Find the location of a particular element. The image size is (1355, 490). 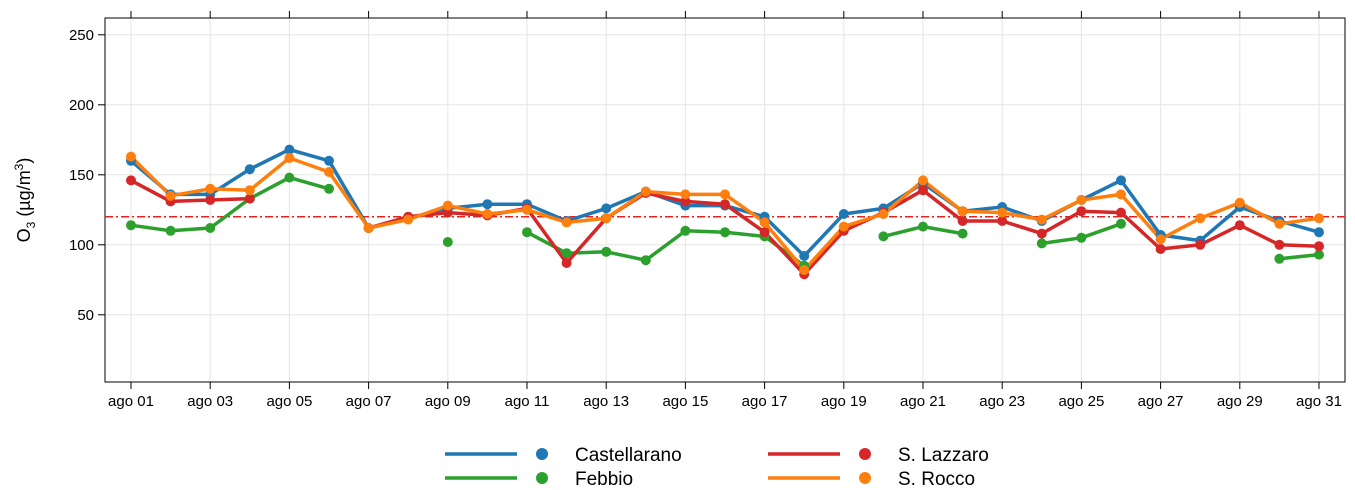

y-label-sup: 3 is located at coordinates (19, 166).